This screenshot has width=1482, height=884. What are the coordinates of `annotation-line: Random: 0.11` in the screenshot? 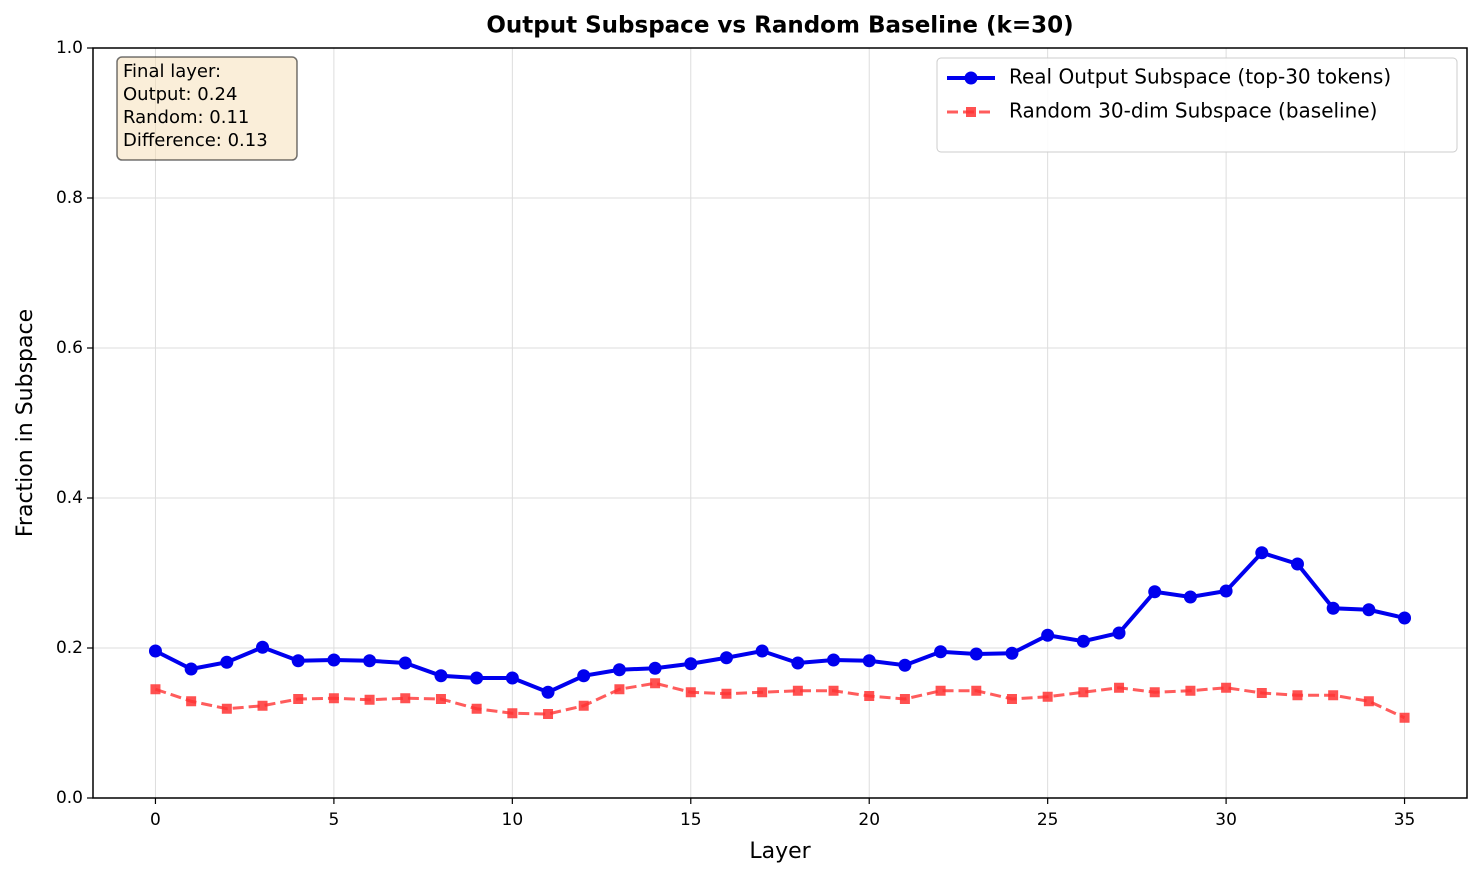 It's located at (186, 117).